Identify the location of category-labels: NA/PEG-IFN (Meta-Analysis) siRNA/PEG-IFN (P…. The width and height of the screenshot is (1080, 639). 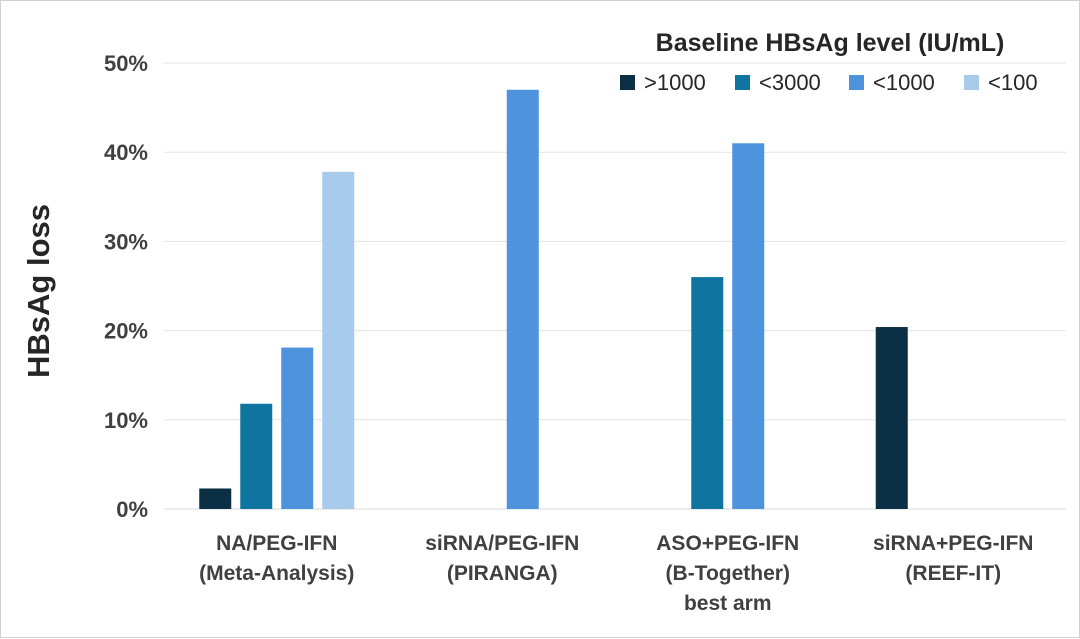
(616, 573).